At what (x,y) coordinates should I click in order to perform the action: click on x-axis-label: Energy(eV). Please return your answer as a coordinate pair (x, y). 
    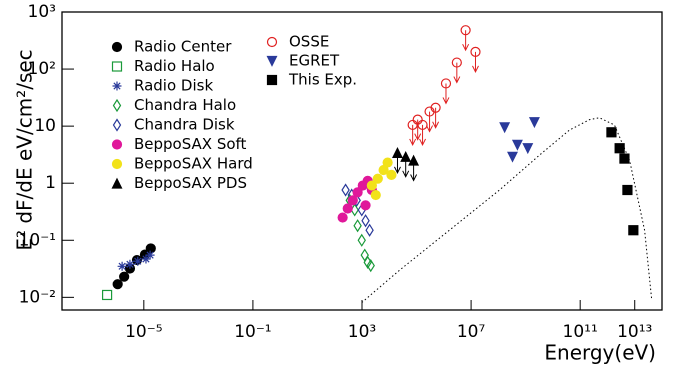
    Looking at the image, I should click on (600, 353).